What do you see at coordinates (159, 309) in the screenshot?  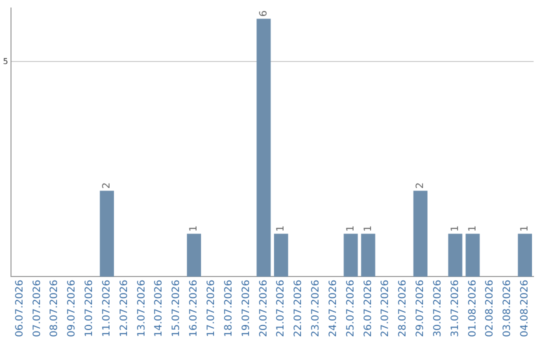 I see `x-tick-label: 14.07.2026` at bounding box center [159, 309].